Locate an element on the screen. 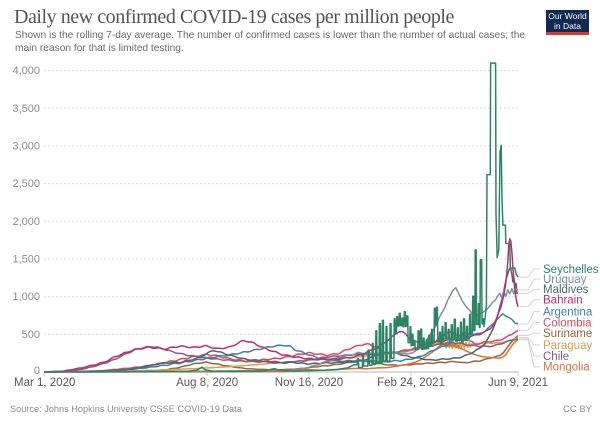 The image size is (600, 424). svg-text: Uruguay is located at coordinates (565, 280).